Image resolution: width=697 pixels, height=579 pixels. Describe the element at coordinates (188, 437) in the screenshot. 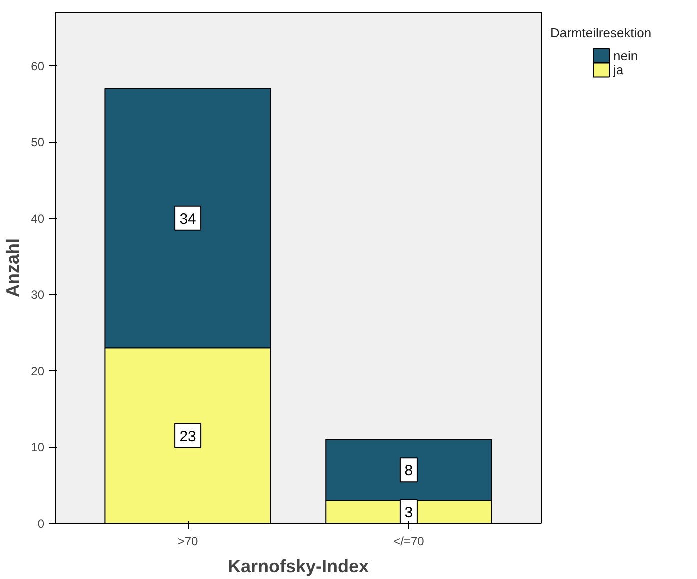

I see `data-label: 23` at that location.